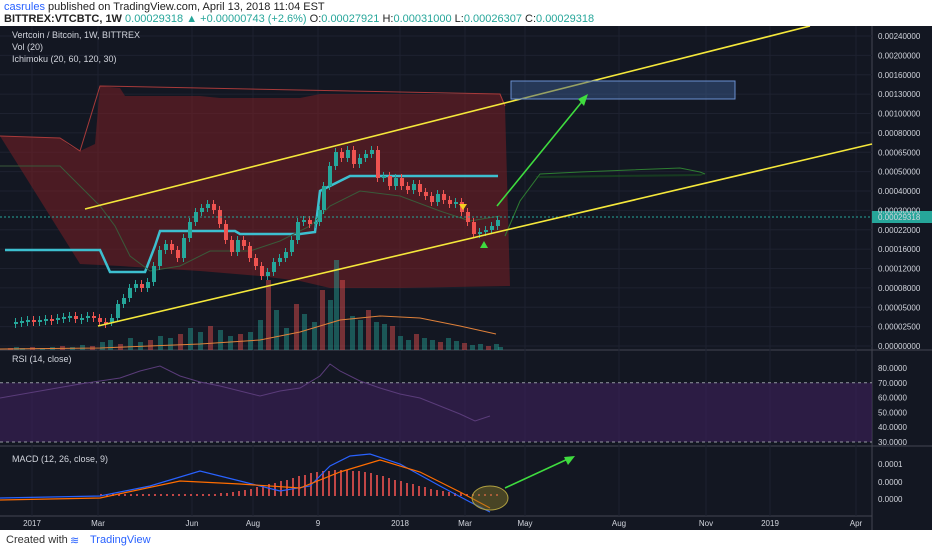 The image size is (932, 550). What do you see at coordinates (192, 523) in the screenshot?
I see `time-tick-label: Jun` at bounding box center [192, 523].